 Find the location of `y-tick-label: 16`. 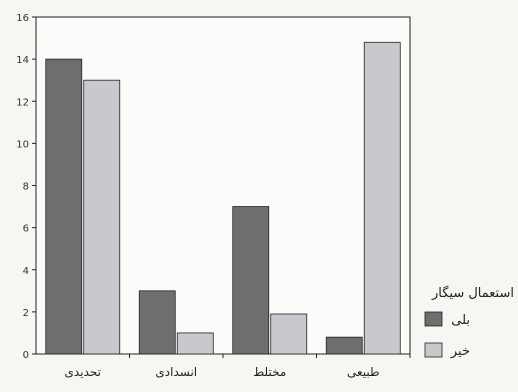

y-tick-label: 16 is located at coordinates (22, 18).